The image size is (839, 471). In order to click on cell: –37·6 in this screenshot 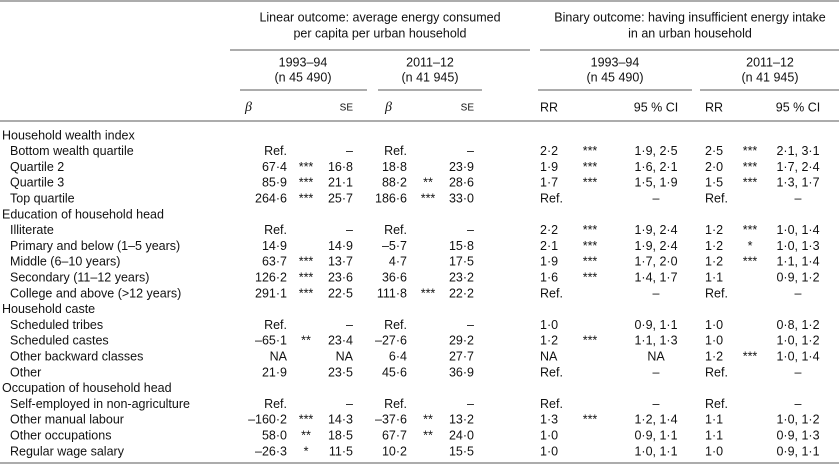, I will do `click(391, 420)`.